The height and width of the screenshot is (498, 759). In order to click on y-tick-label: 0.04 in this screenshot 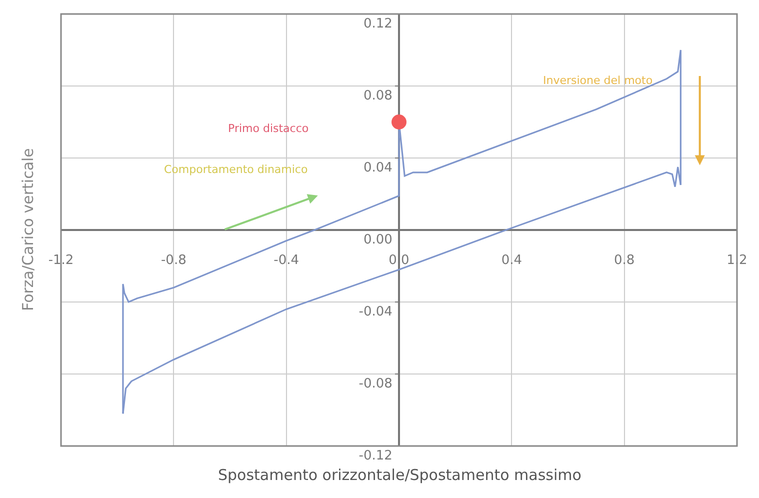, I will do `click(377, 168)`.